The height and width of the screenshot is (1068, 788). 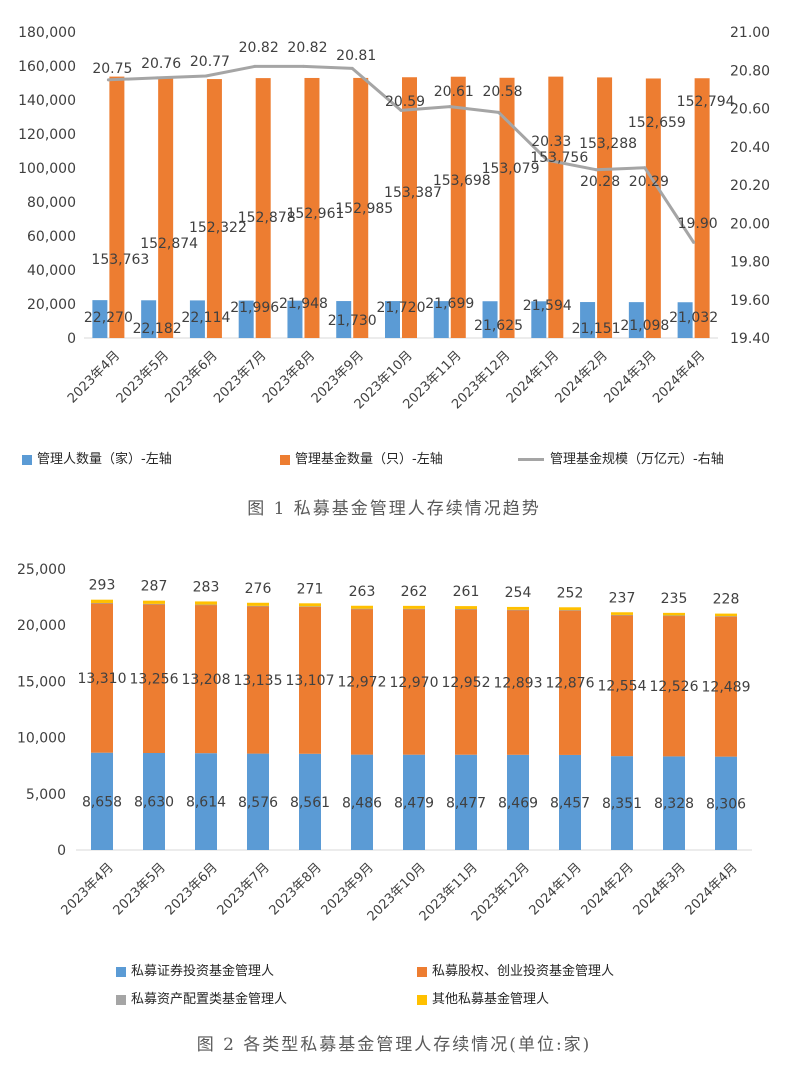 I want to click on y-left-tick-label: 0, so click(x=71, y=339).